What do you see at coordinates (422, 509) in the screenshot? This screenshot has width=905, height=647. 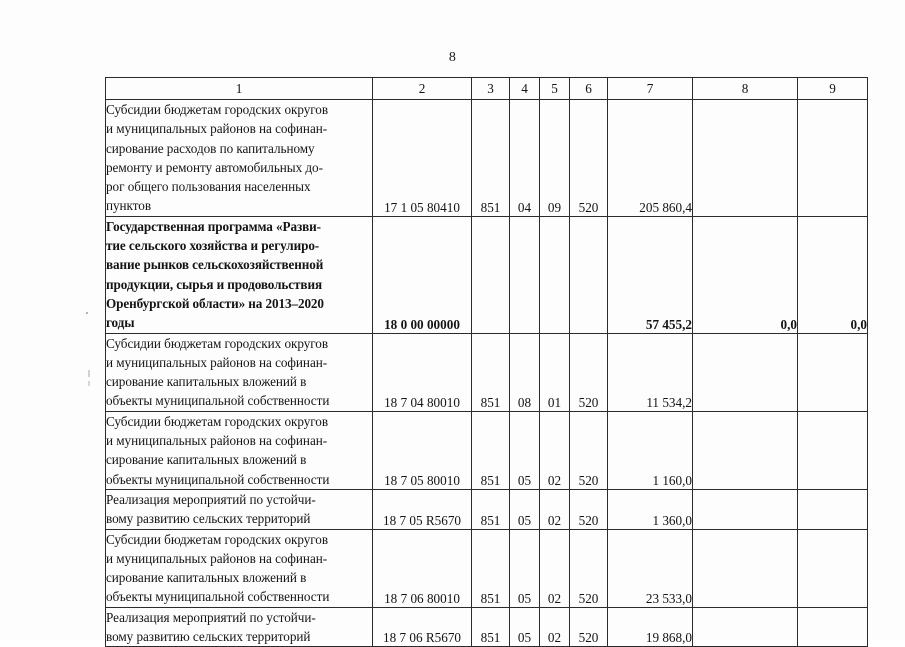 I see `row-code-cell: 18 7 05 R5670` at bounding box center [422, 509].